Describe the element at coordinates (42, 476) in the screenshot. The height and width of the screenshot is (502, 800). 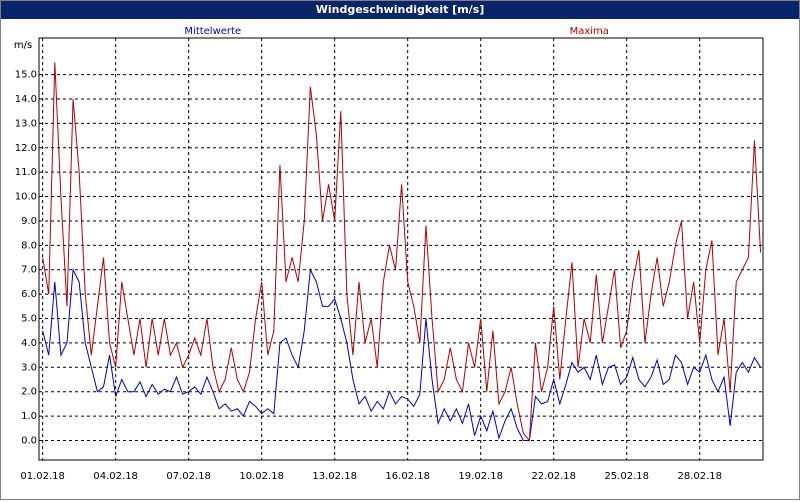
I see `x-tick-label: 01.02.18` at that location.